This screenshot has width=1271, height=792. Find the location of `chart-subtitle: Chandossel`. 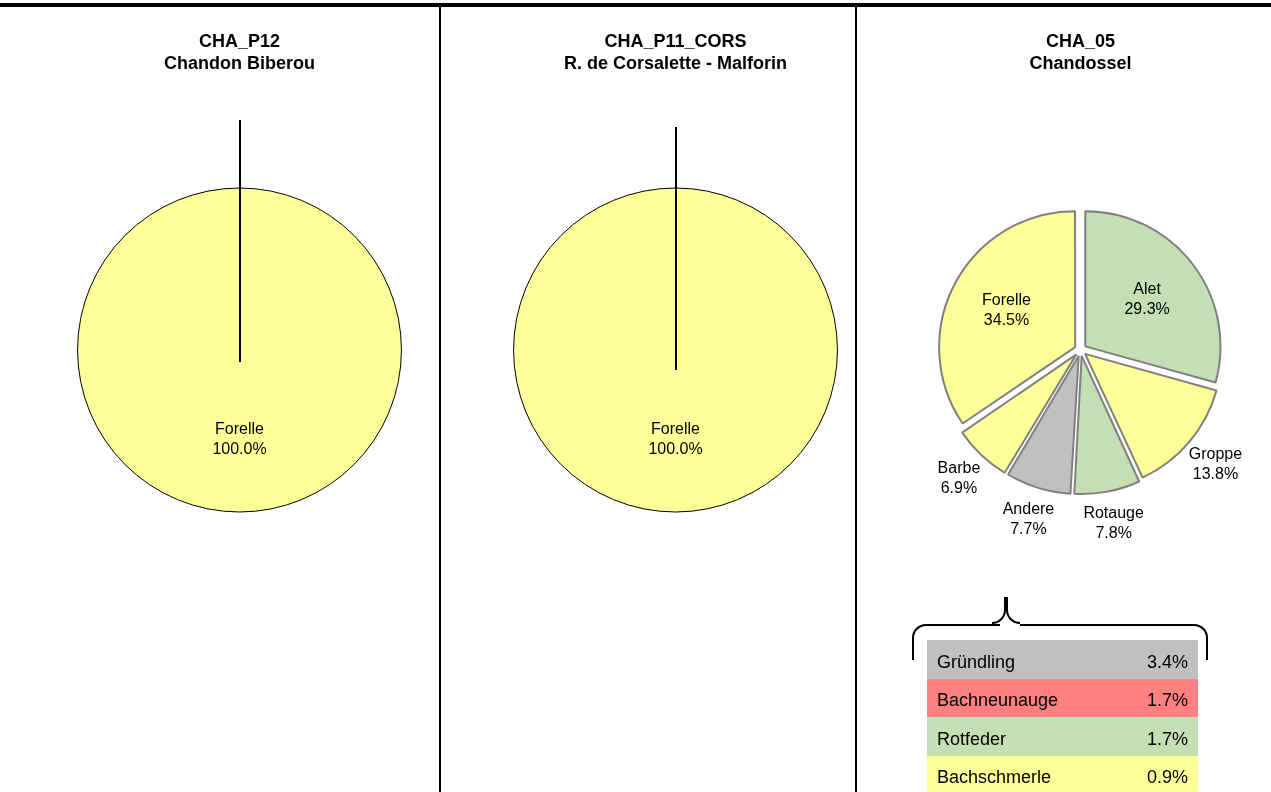

chart-subtitle: Chandossel is located at coordinates (1080, 63).